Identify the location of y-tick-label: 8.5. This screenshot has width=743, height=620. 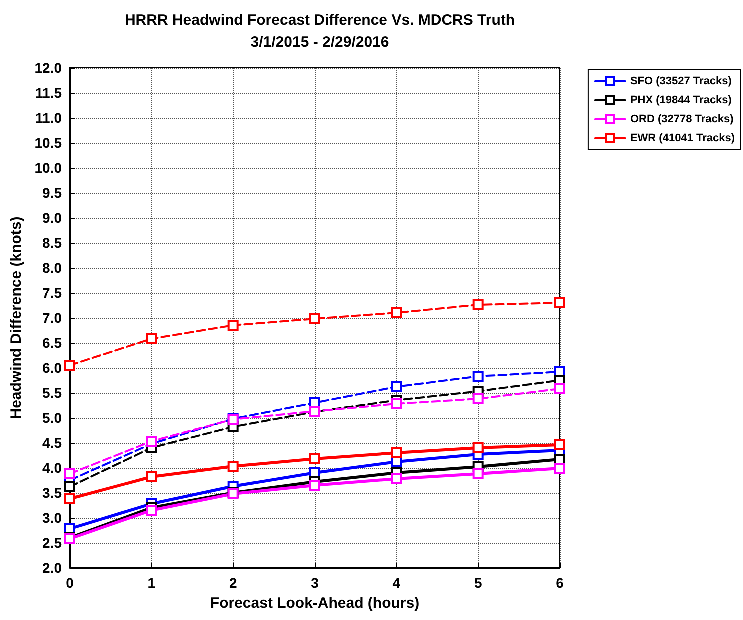
(52, 243).